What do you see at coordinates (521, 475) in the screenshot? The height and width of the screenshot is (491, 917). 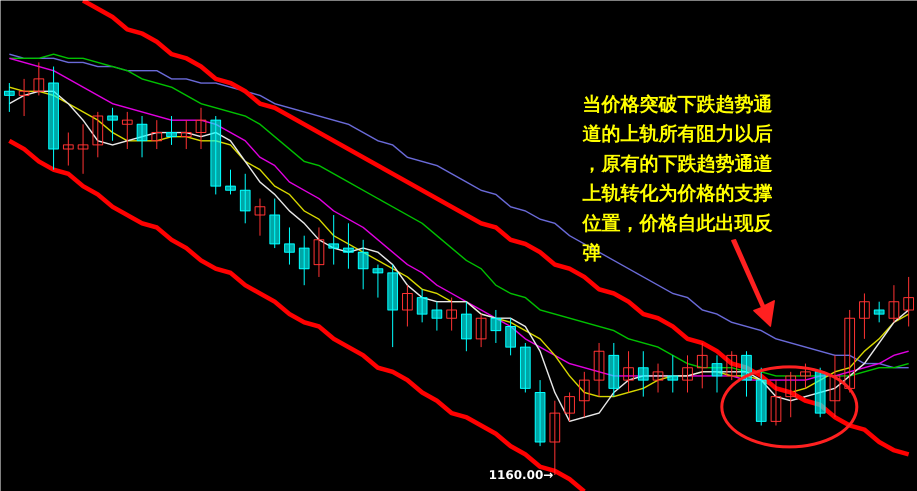 I see `annotation: 1160.00→` at bounding box center [521, 475].